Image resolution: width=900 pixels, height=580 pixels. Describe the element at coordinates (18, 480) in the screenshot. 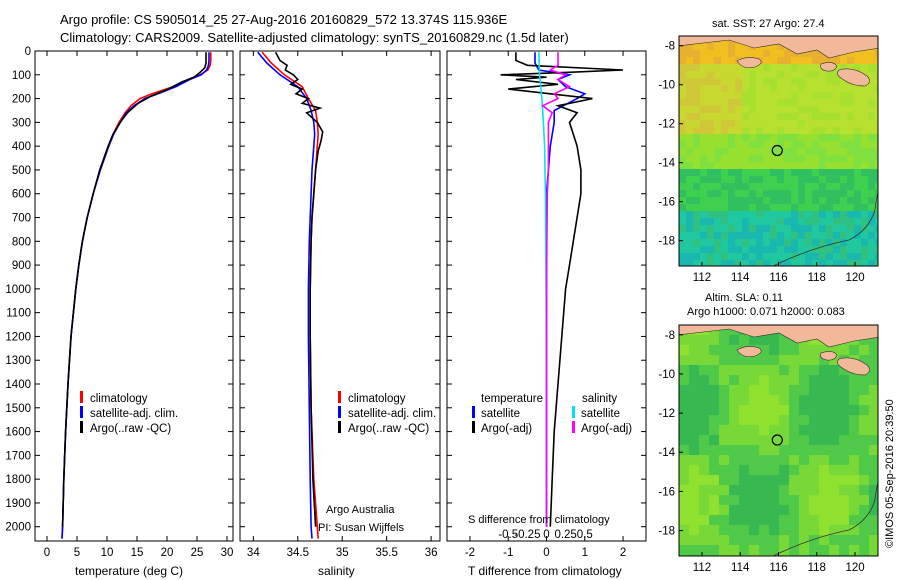

I see `depth-tick-label: 1800` at that location.